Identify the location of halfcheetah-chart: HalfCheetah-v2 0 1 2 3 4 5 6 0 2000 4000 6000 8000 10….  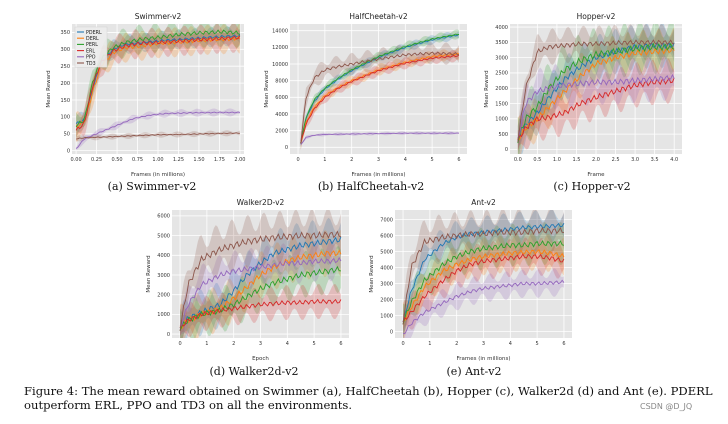
(365, 95).